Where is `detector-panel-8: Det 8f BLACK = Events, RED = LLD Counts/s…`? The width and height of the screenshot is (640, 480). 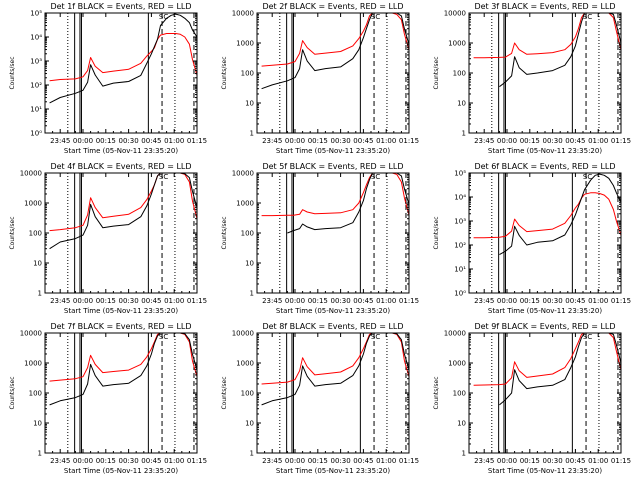
detector-panel-8: Det 8f BLACK = Events, RED = LLD Counts/s… is located at coordinates (320, 398).